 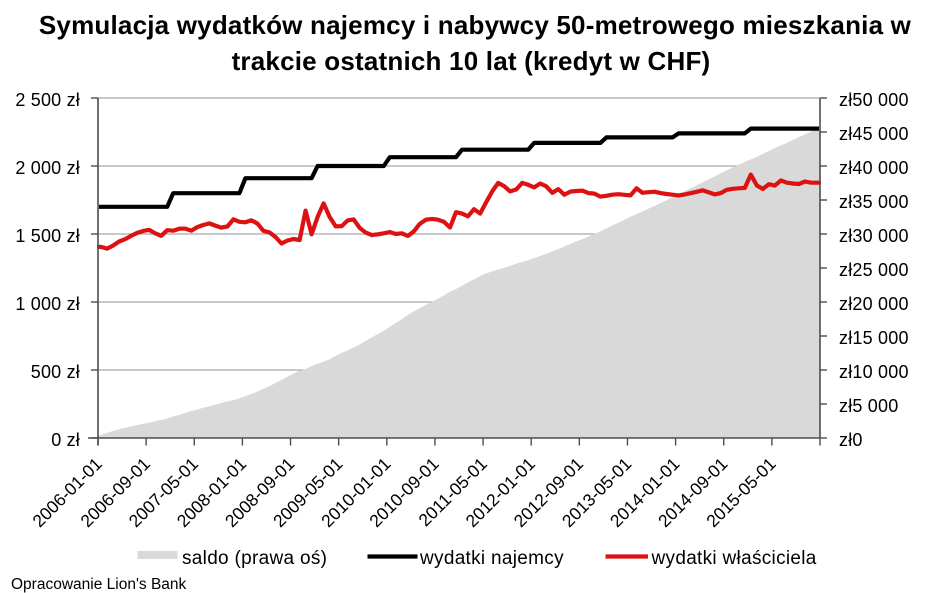 I want to click on svg-text: zł25 000, so click(x=874, y=270).